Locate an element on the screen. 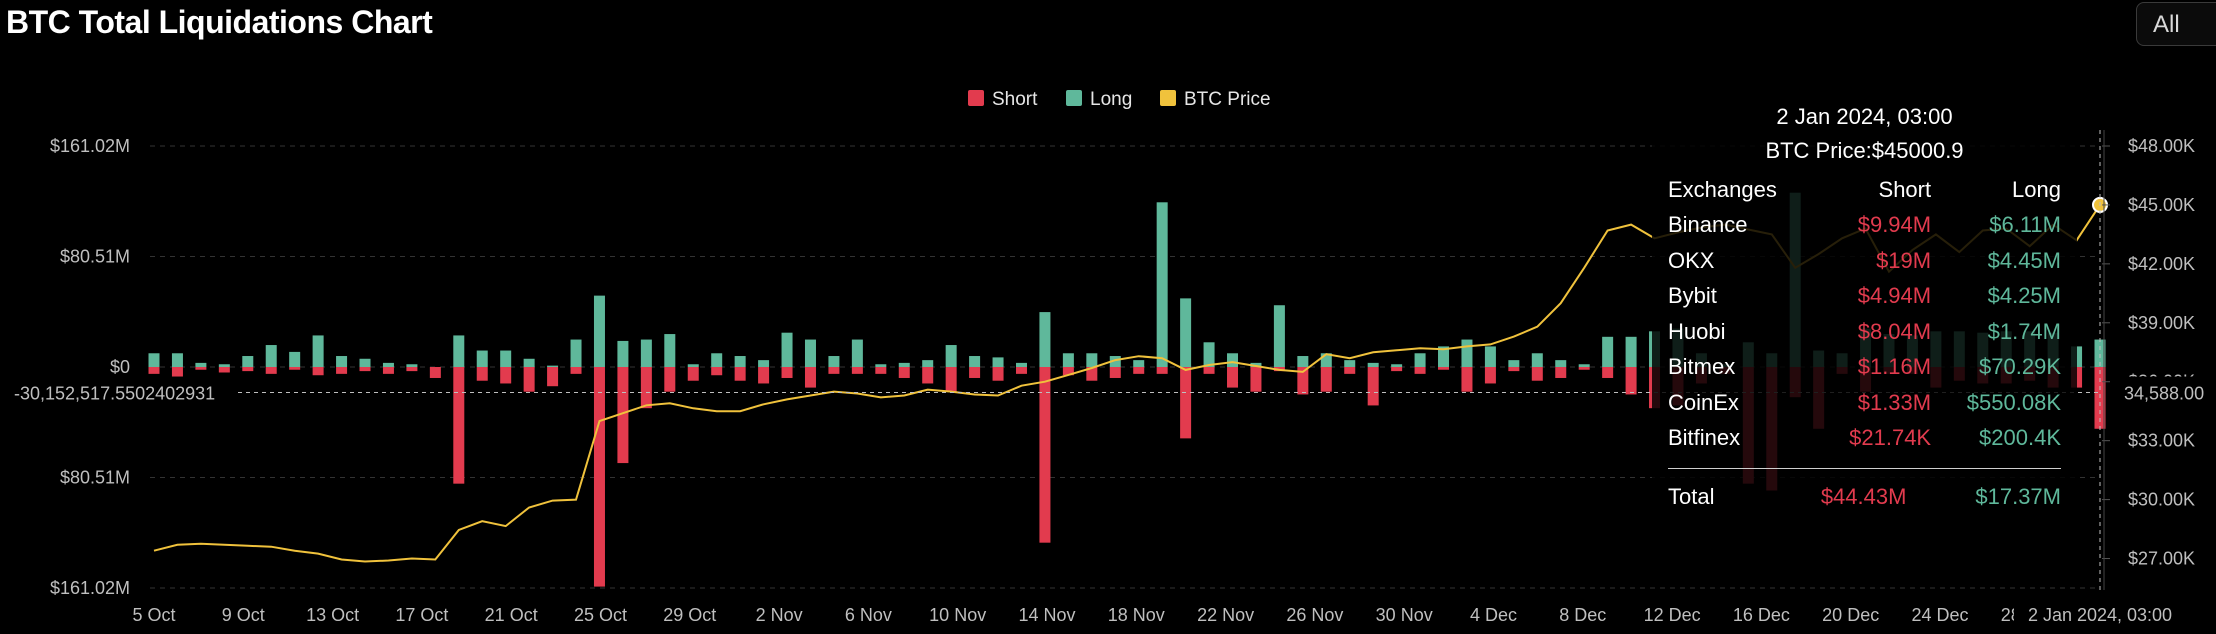 This screenshot has height=634, width=2216. legend: Short Long BTC Price is located at coordinates (1119, 99).